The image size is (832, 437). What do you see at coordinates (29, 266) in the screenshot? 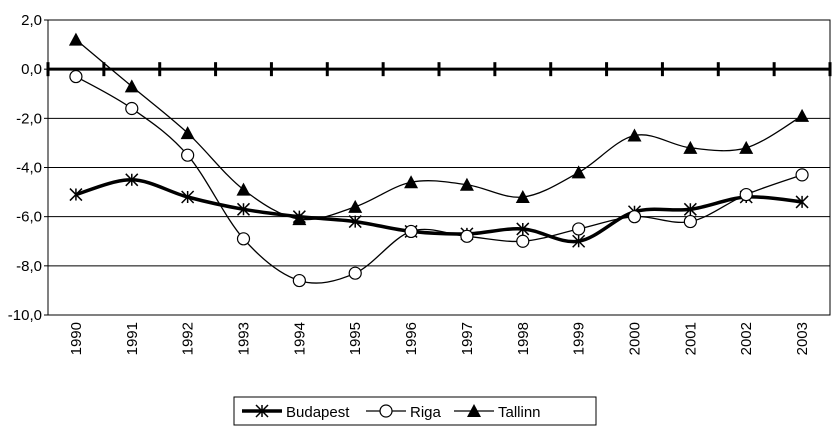
I see `y-tick-label: -8,0` at bounding box center [29, 266].